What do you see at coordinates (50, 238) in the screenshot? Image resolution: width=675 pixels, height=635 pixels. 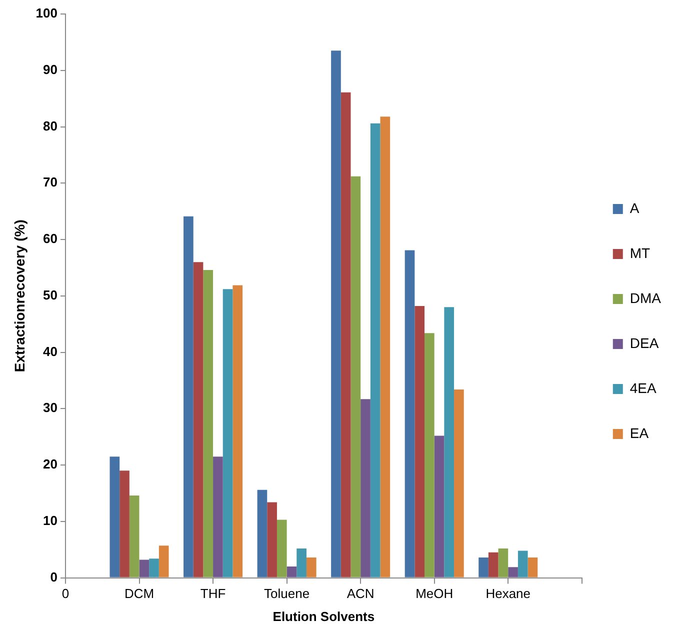 I see `y-tick-label: 60` at bounding box center [50, 238].